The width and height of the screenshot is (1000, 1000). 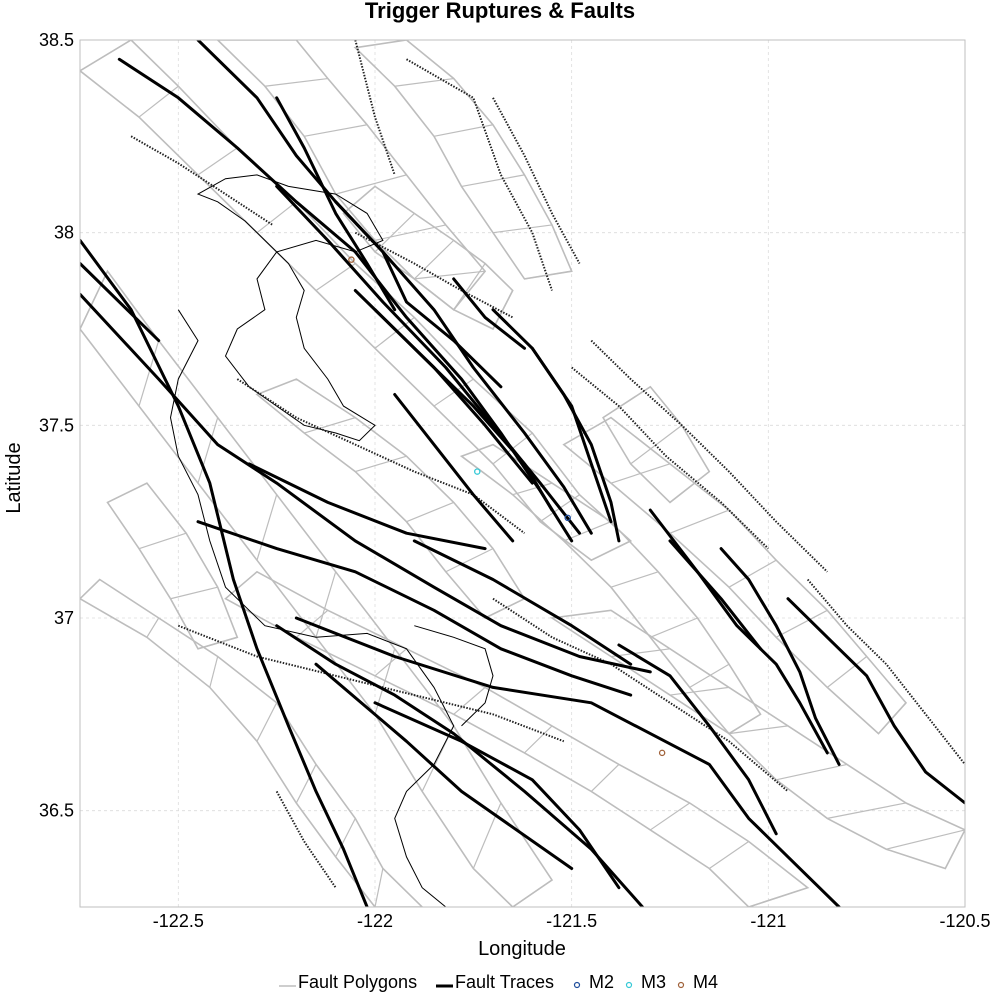 What do you see at coordinates (705, 982) in the screenshot?
I see `legend-label-m4: M4` at bounding box center [705, 982].